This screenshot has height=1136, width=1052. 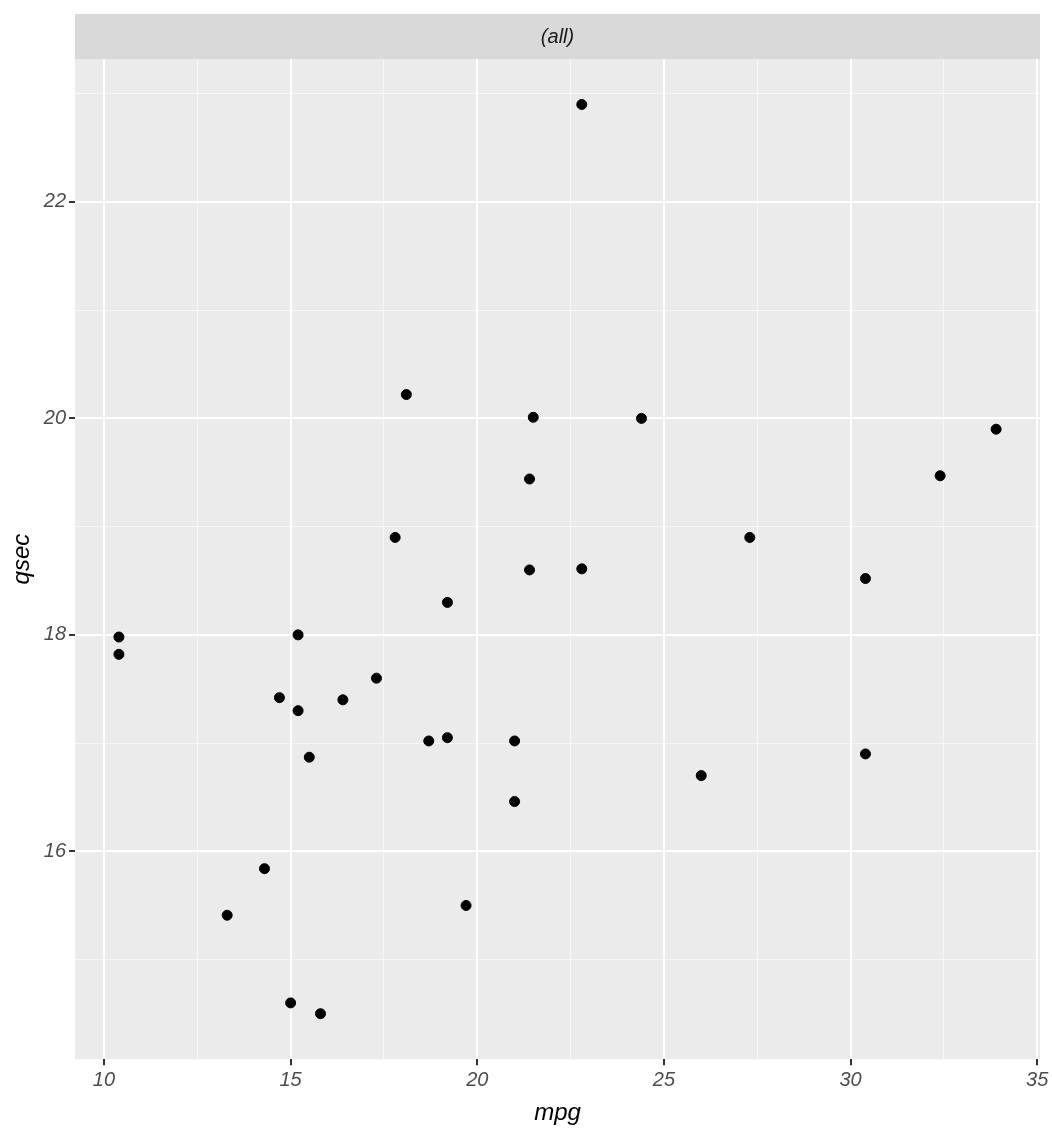 I want to click on y-tick-label: 22, so click(x=54, y=200).